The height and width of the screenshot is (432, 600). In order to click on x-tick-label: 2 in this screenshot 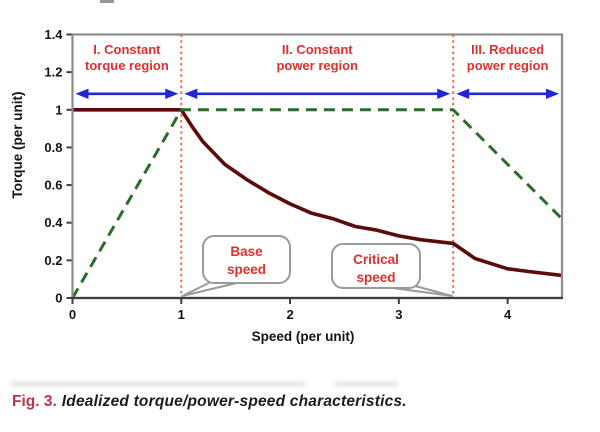, I will do `click(289, 314)`.